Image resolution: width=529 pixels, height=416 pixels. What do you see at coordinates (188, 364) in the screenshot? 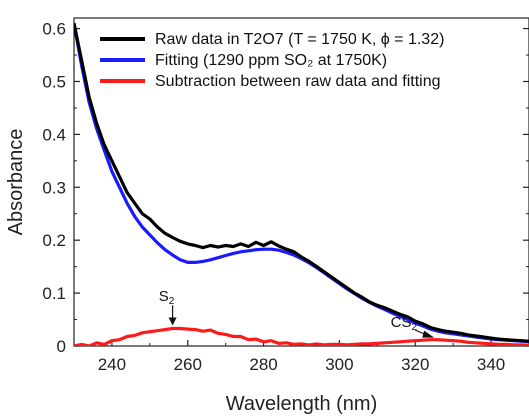
I see `x-tick-label: 260` at bounding box center [188, 364].